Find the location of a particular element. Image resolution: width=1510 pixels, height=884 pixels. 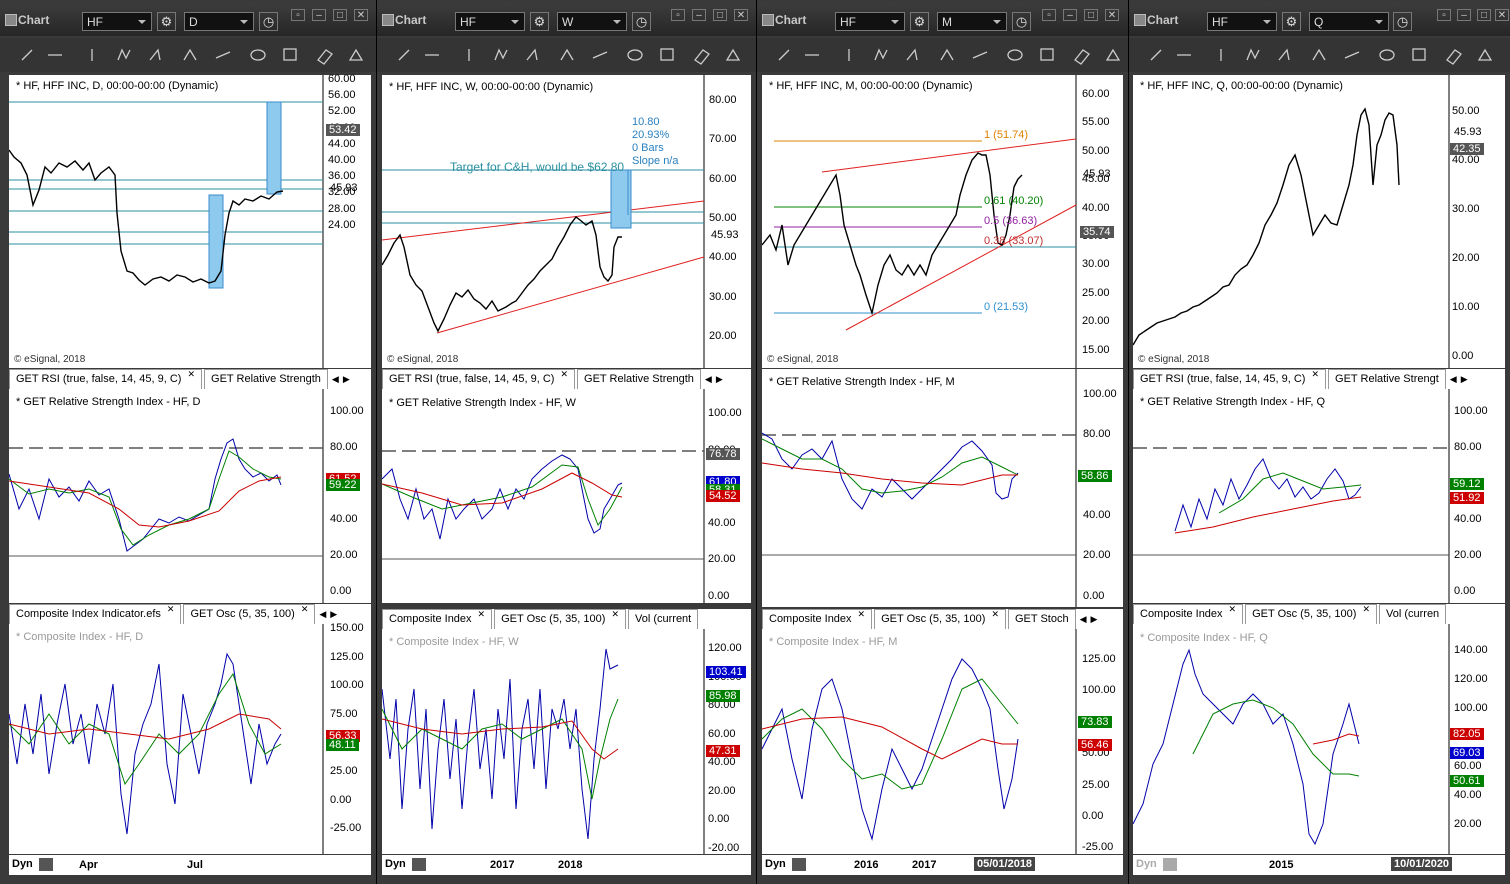

title-bar: Chart HF ⚙ D ◷ ▫ – □ ✕ is located at coordinates (188, 20).